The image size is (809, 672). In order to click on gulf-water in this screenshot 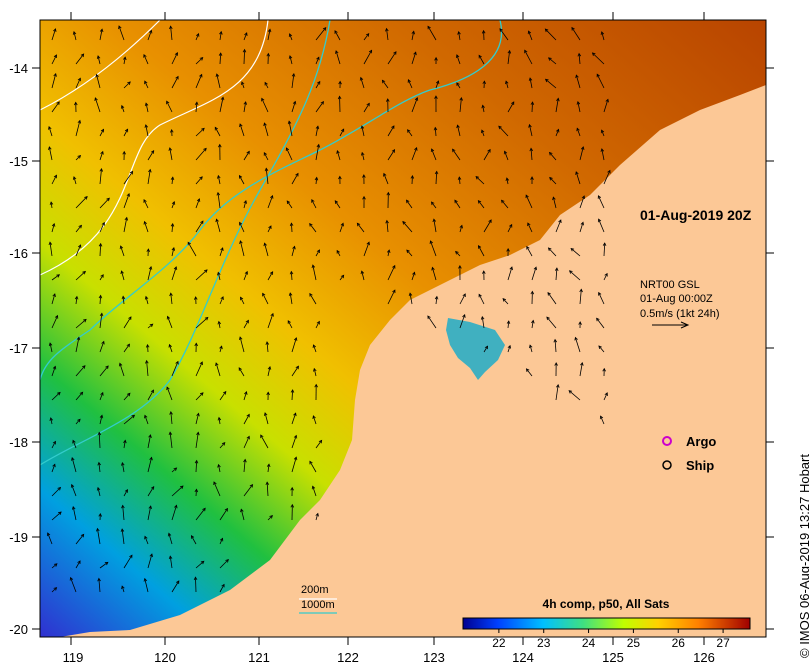, I will do `click(475, 349)`.